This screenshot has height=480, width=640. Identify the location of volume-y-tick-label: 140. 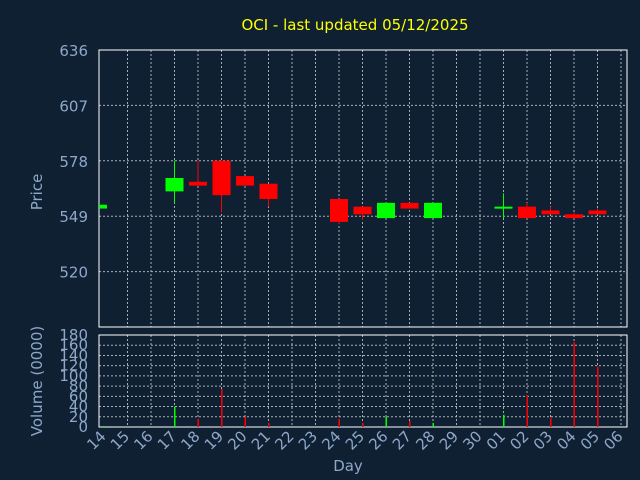
(73, 355).